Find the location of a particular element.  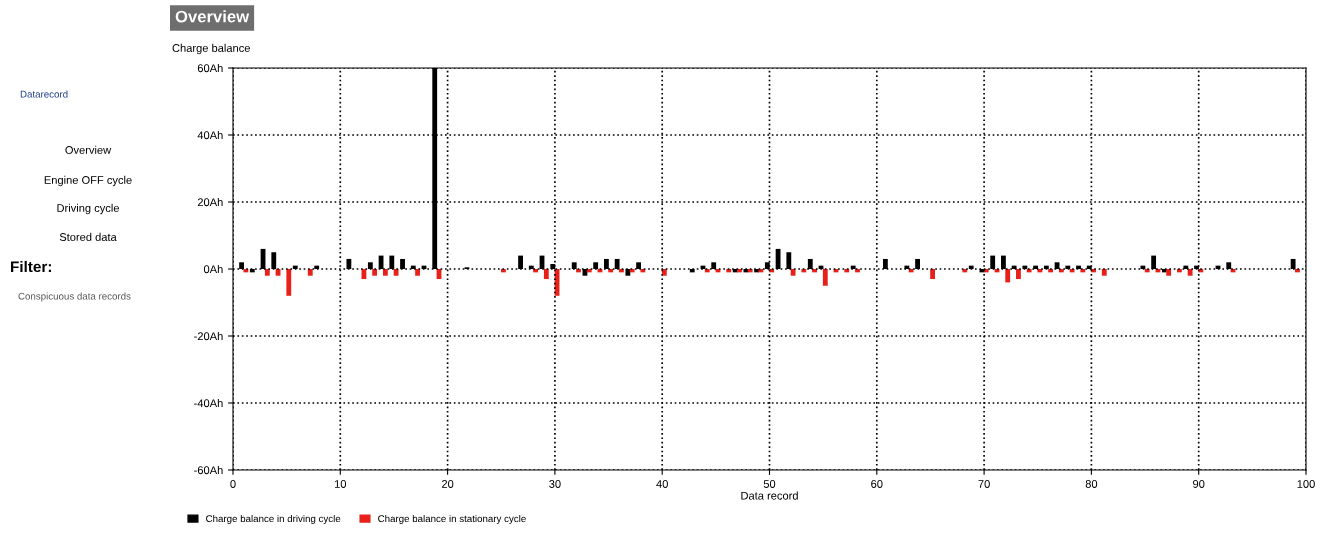

y-tick-label: -40Ah is located at coordinates (208, 403).